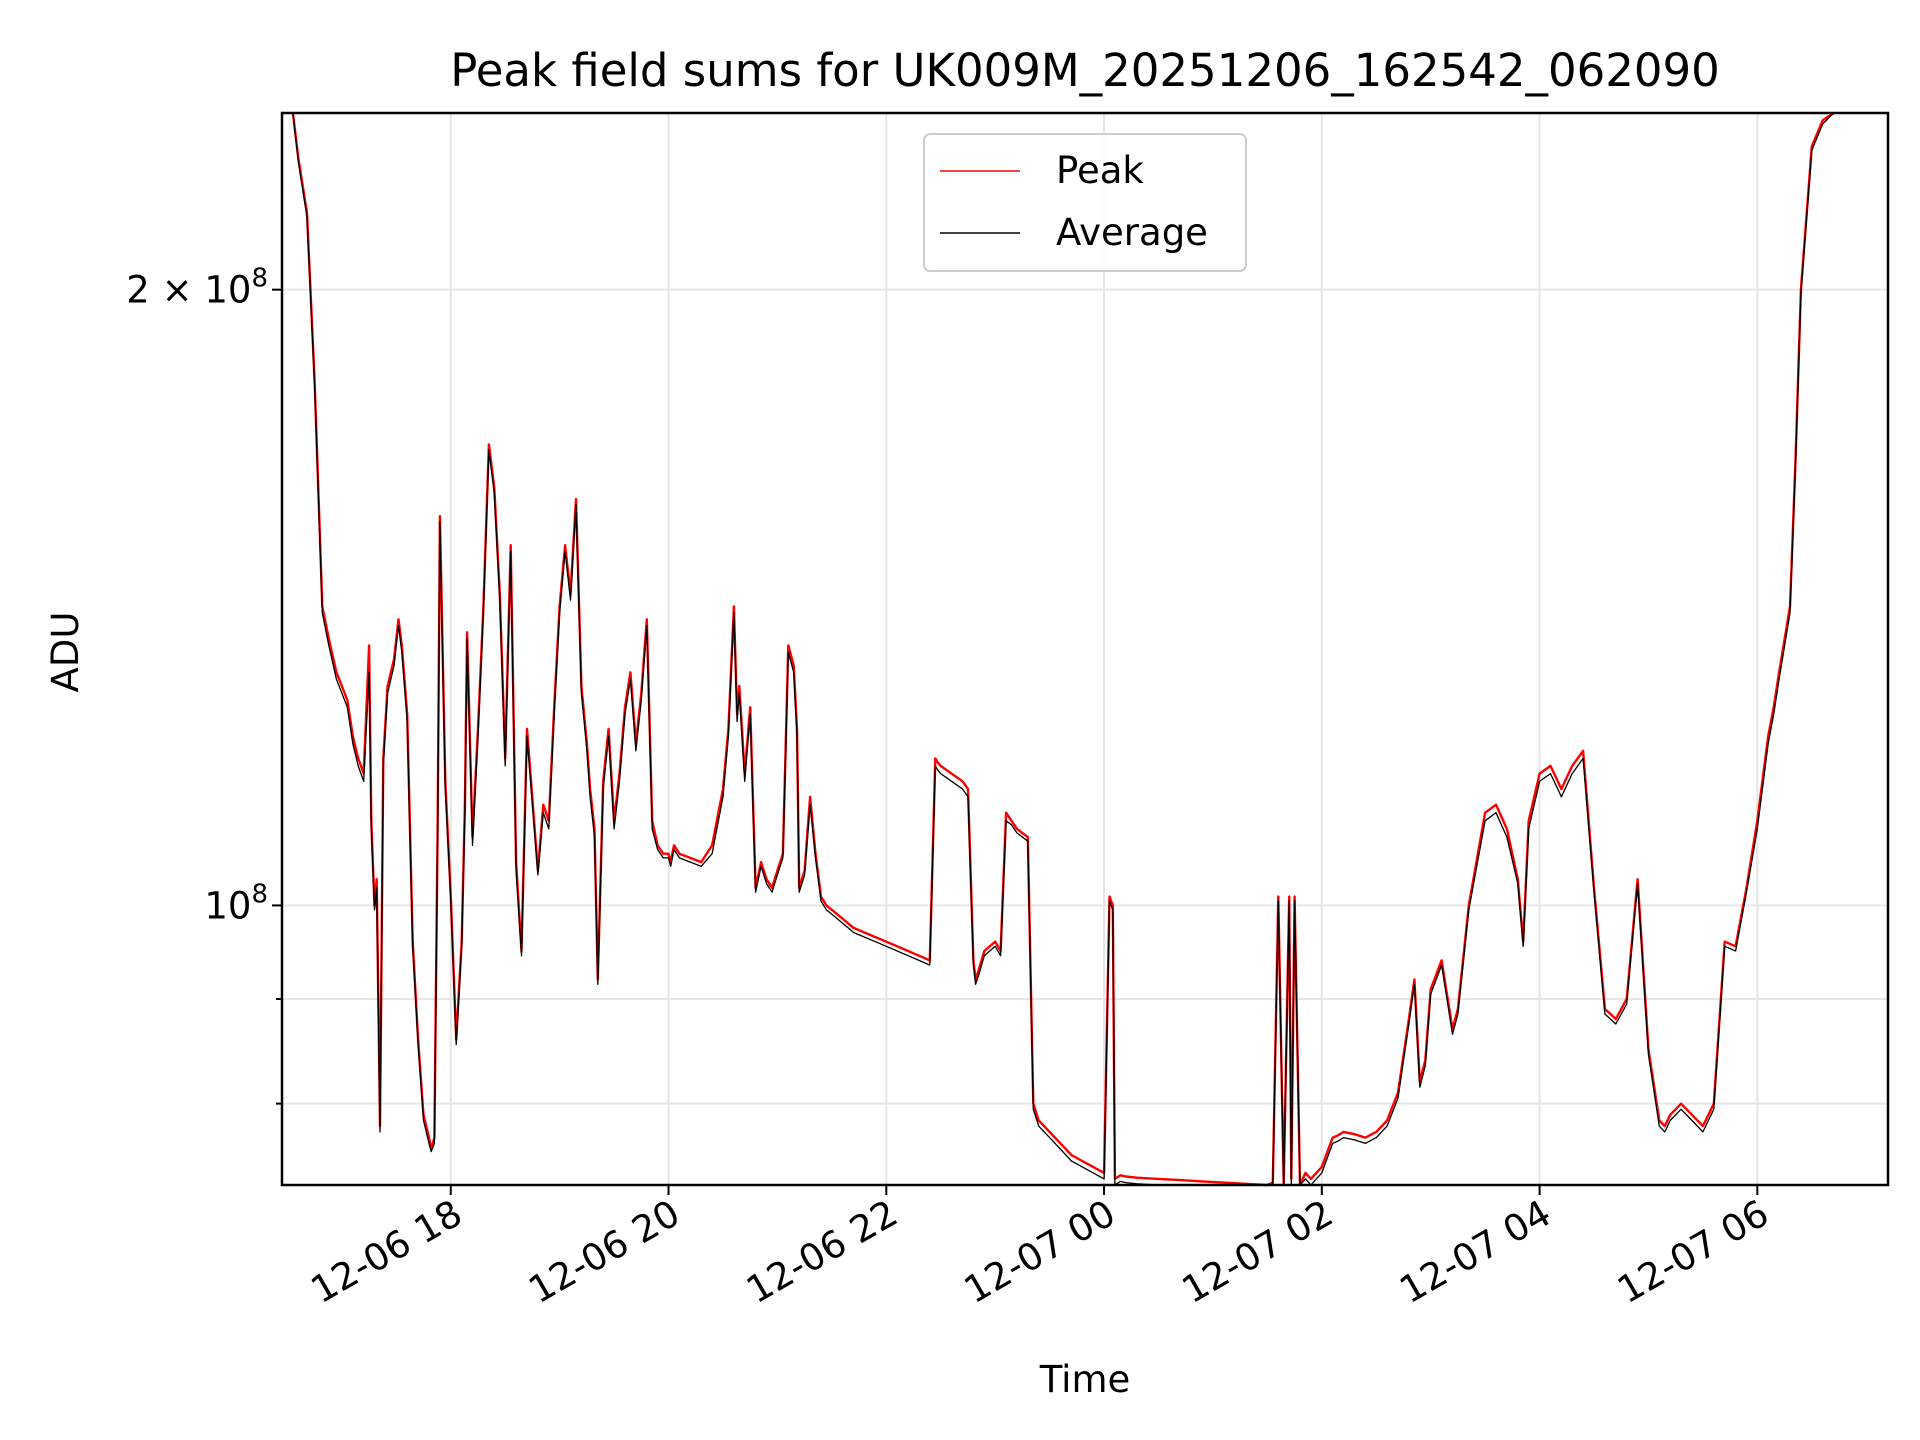 The width and height of the screenshot is (1920, 1440). I want to click on legend-peak-label: Peak, so click(1100, 170).